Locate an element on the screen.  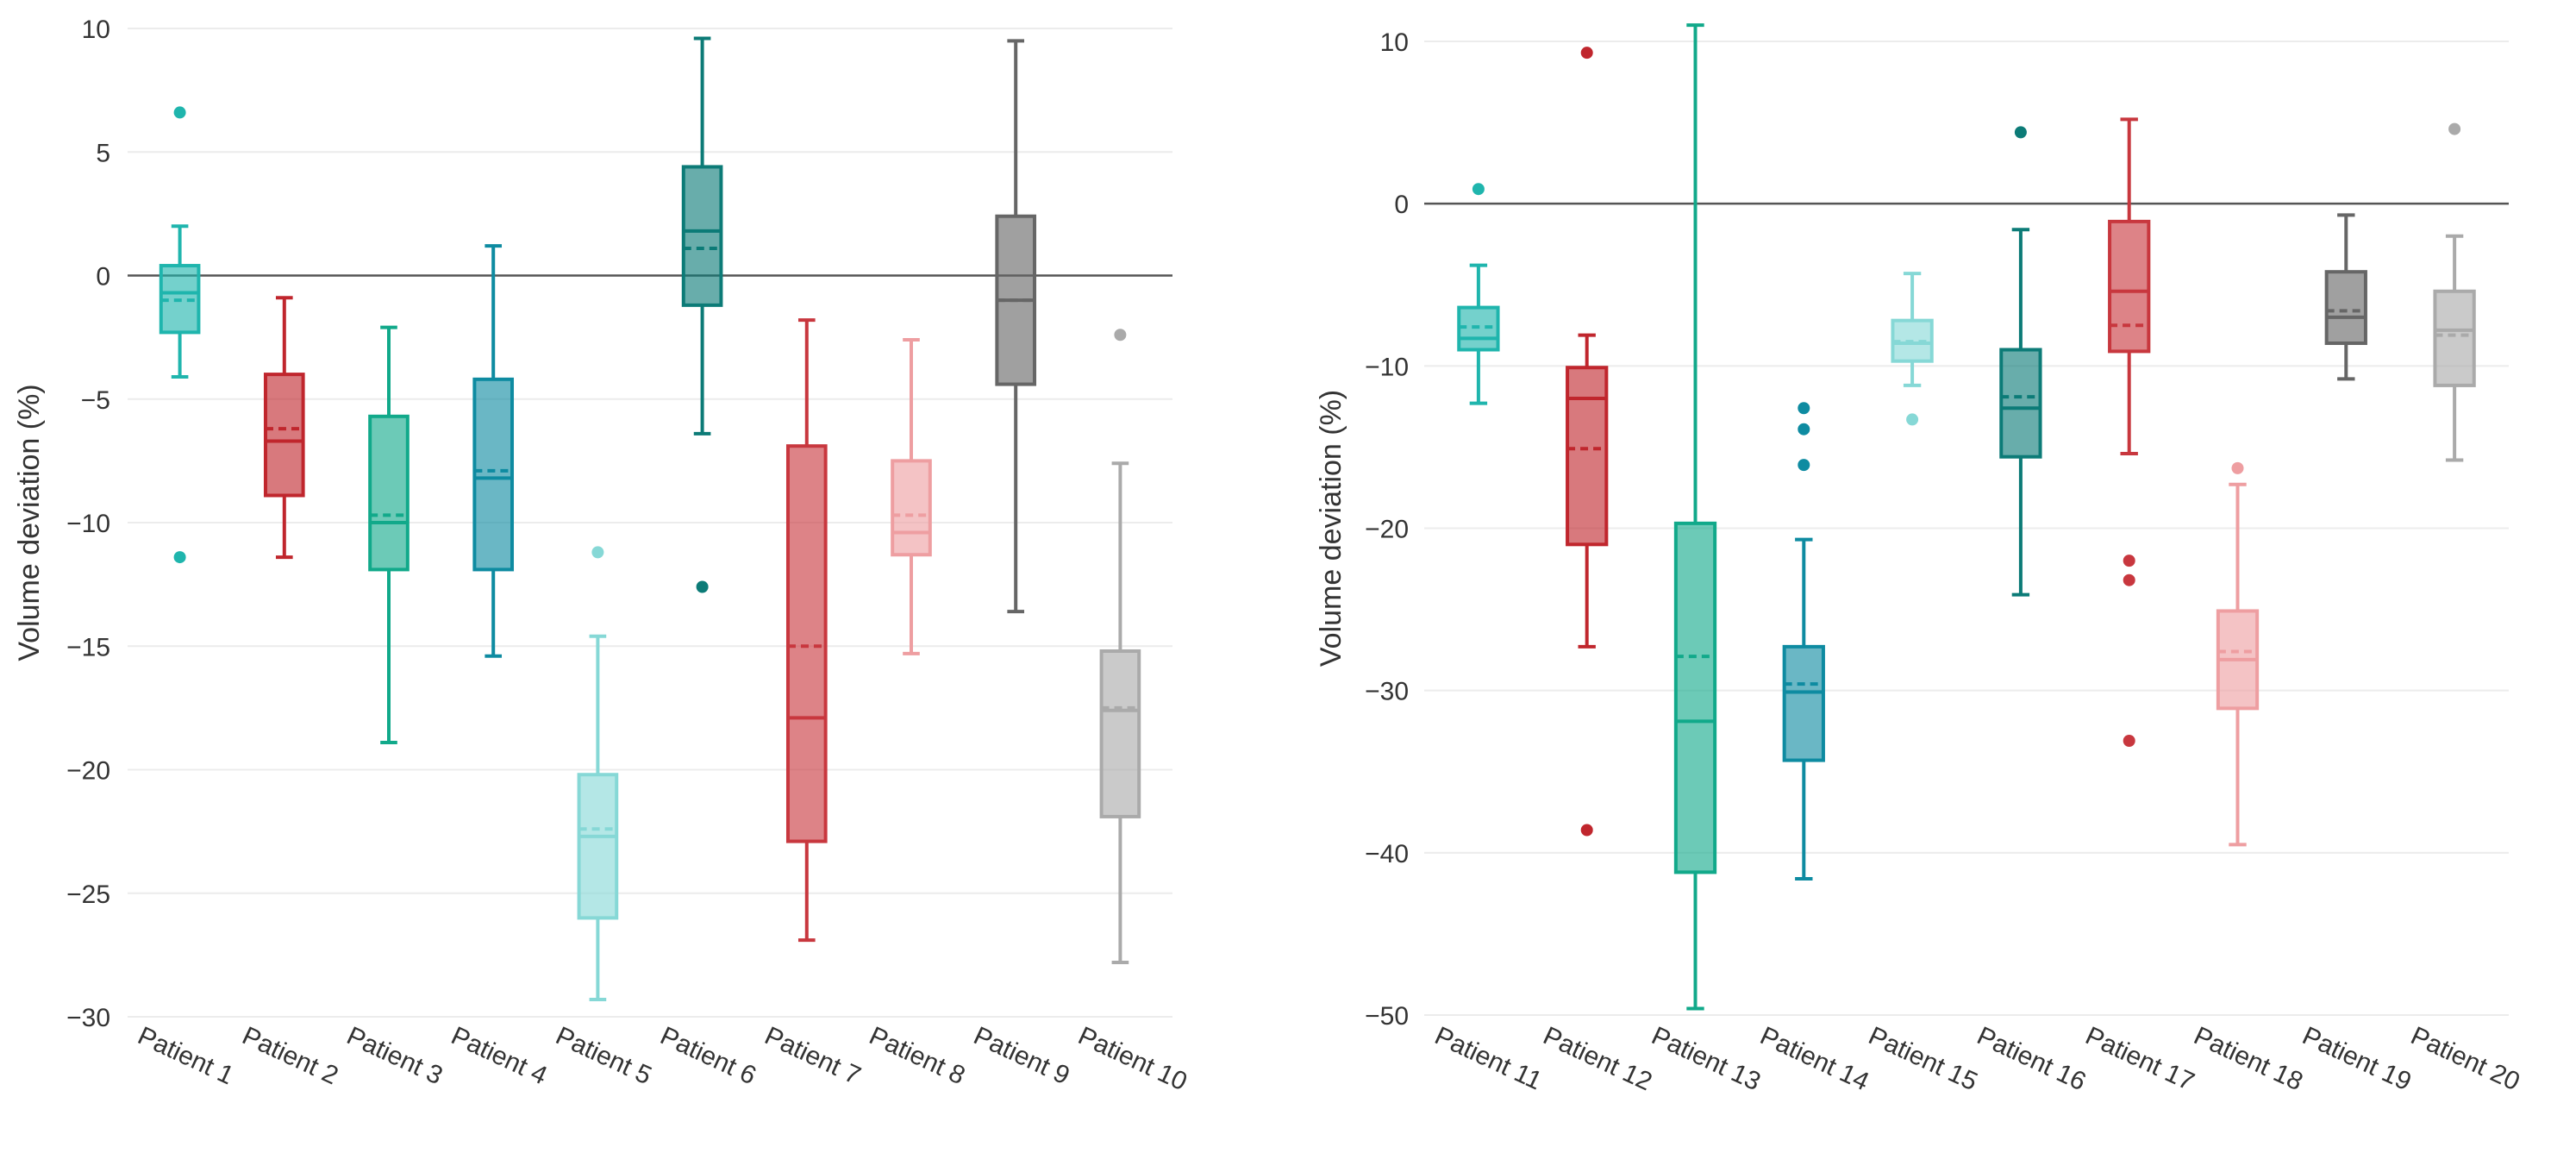
y-tick-label: 5 is located at coordinates (103, 153).